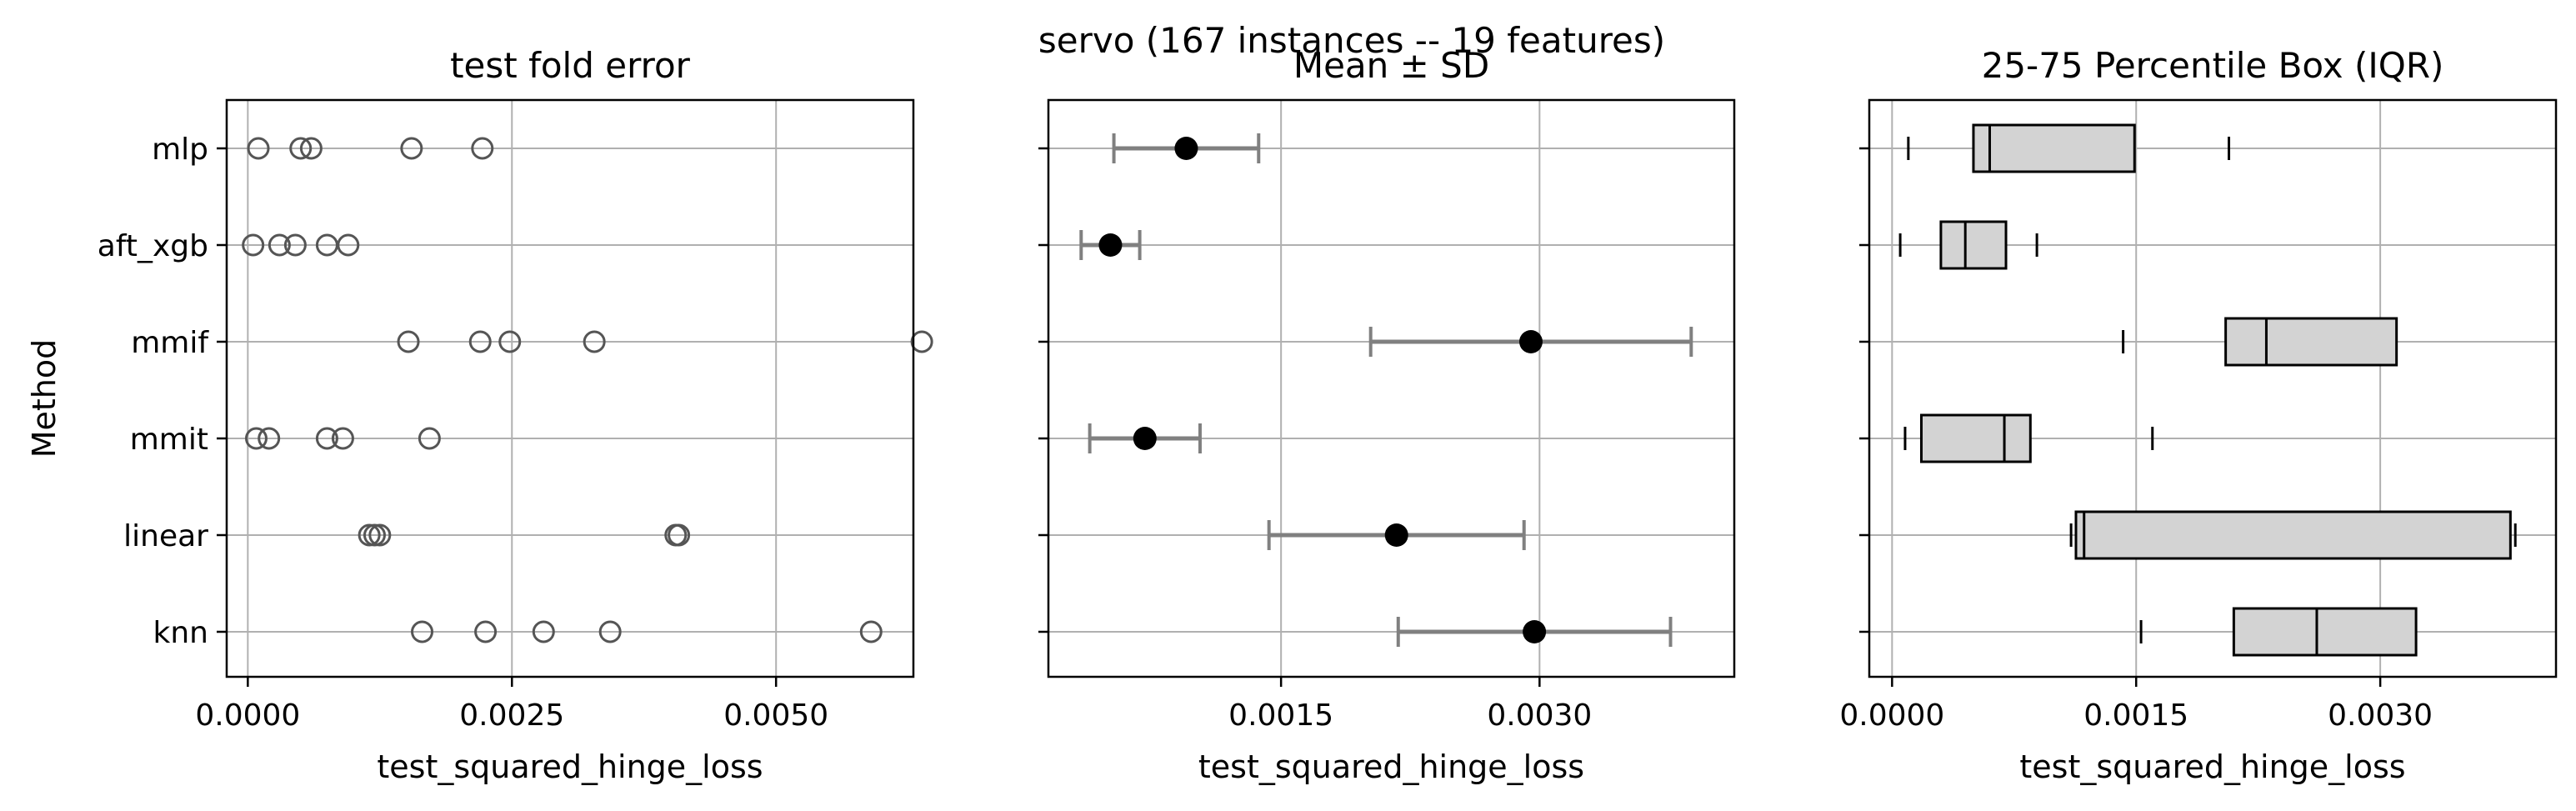  What do you see at coordinates (1396, 535) in the screenshot?
I see `mean-point-linear` at bounding box center [1396, 535].